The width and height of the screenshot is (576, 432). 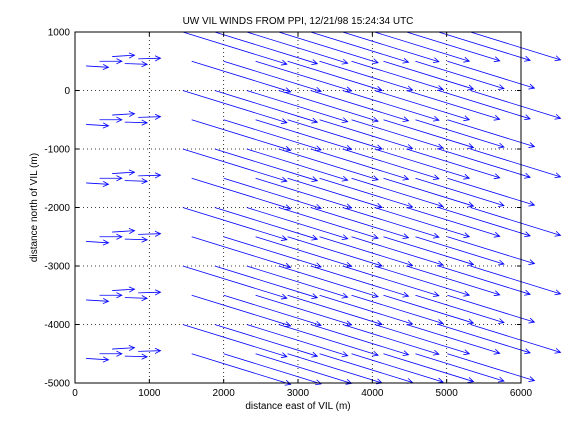 I want to click on y-tick-label: 1000, so click(x=59, y=33).